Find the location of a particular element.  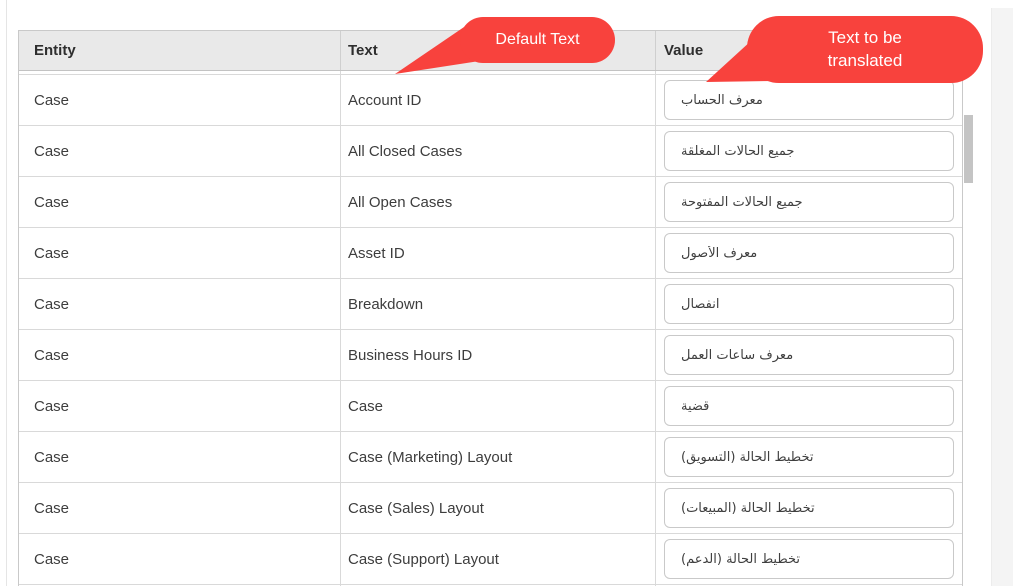

column-header-value: Value is located at coordinates (684, 50).